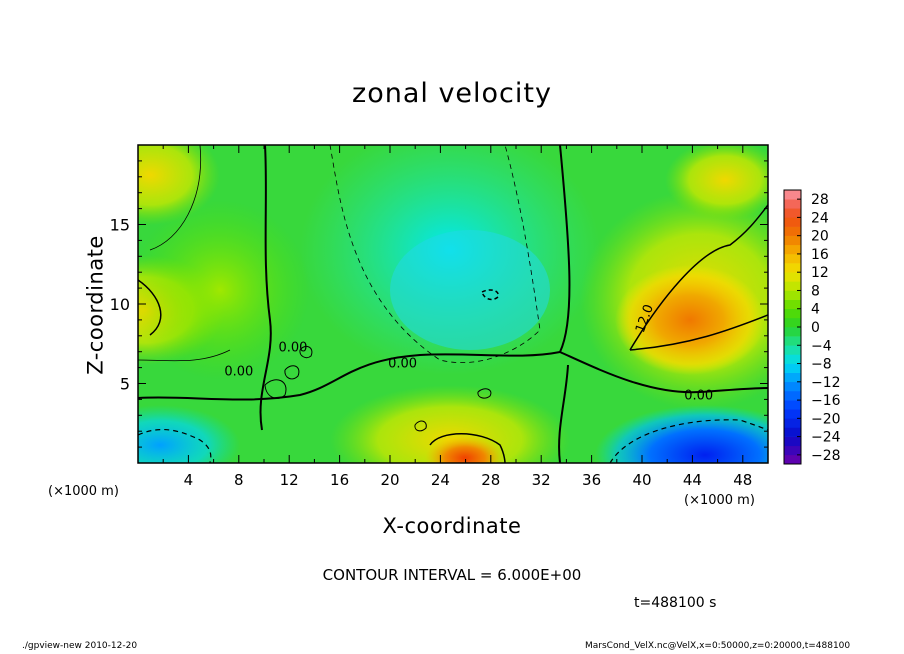 The width and height of the screenshot is (904, 654). What do you see at coordinates (663, 372) in the screenshot?
I see `zero-contour-right` at bounding box center [663, 372].